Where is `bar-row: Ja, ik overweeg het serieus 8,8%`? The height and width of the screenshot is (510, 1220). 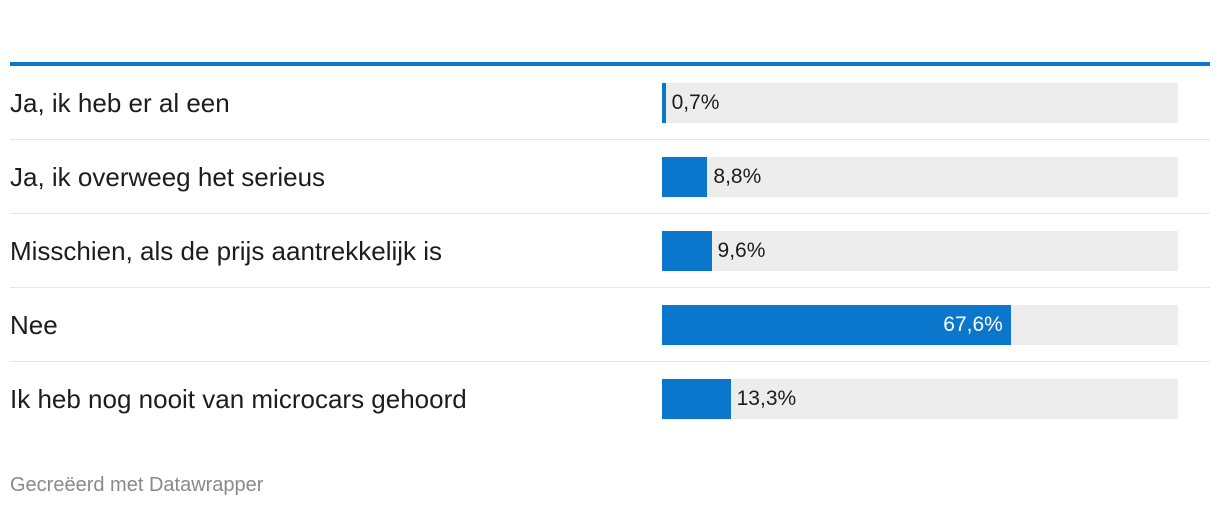 bar-row: Ja, ik overweeg het serieus 8,8% is located at coordinates (610, 177).